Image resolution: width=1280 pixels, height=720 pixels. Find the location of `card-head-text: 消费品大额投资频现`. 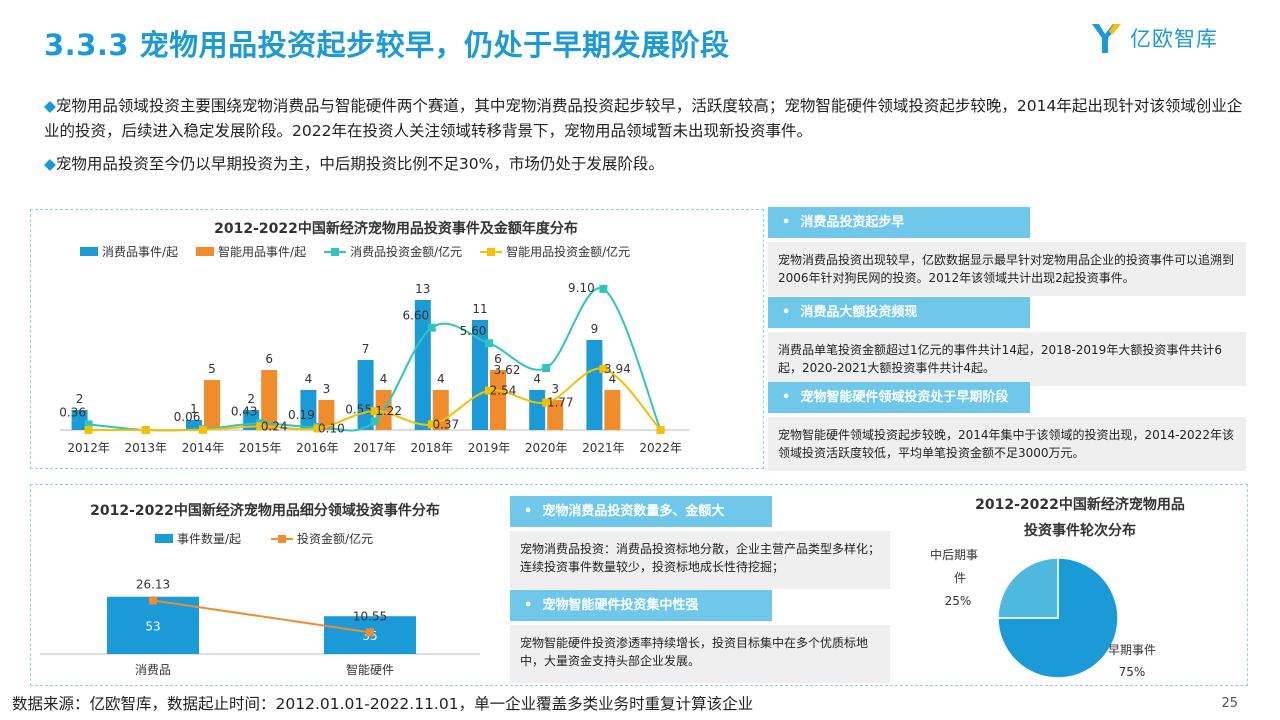

card-head-text: 消费品大额投资频现 is located at coordinates (859, 312).